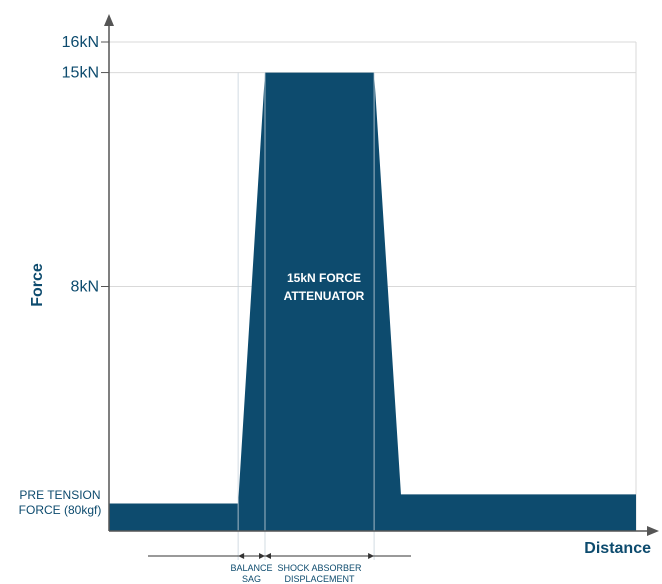 The width and height of the screenshot is (662, 584). What do you see at coordinates (80, 42) in the screenshot?
I see `y-tick-label-0: 16kN` at bounding box center [80, 42].